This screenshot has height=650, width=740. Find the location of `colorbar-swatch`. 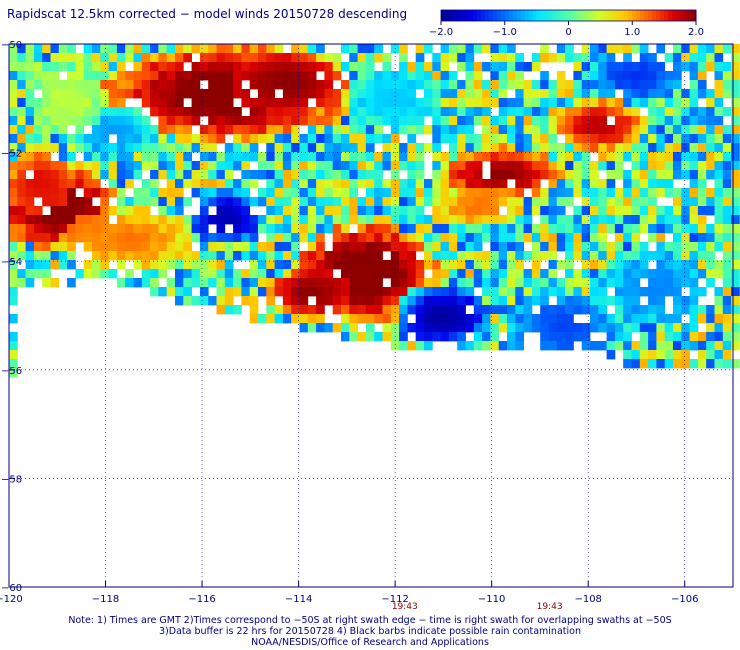

colorbar-swatch is located at coordinates (467, 15).